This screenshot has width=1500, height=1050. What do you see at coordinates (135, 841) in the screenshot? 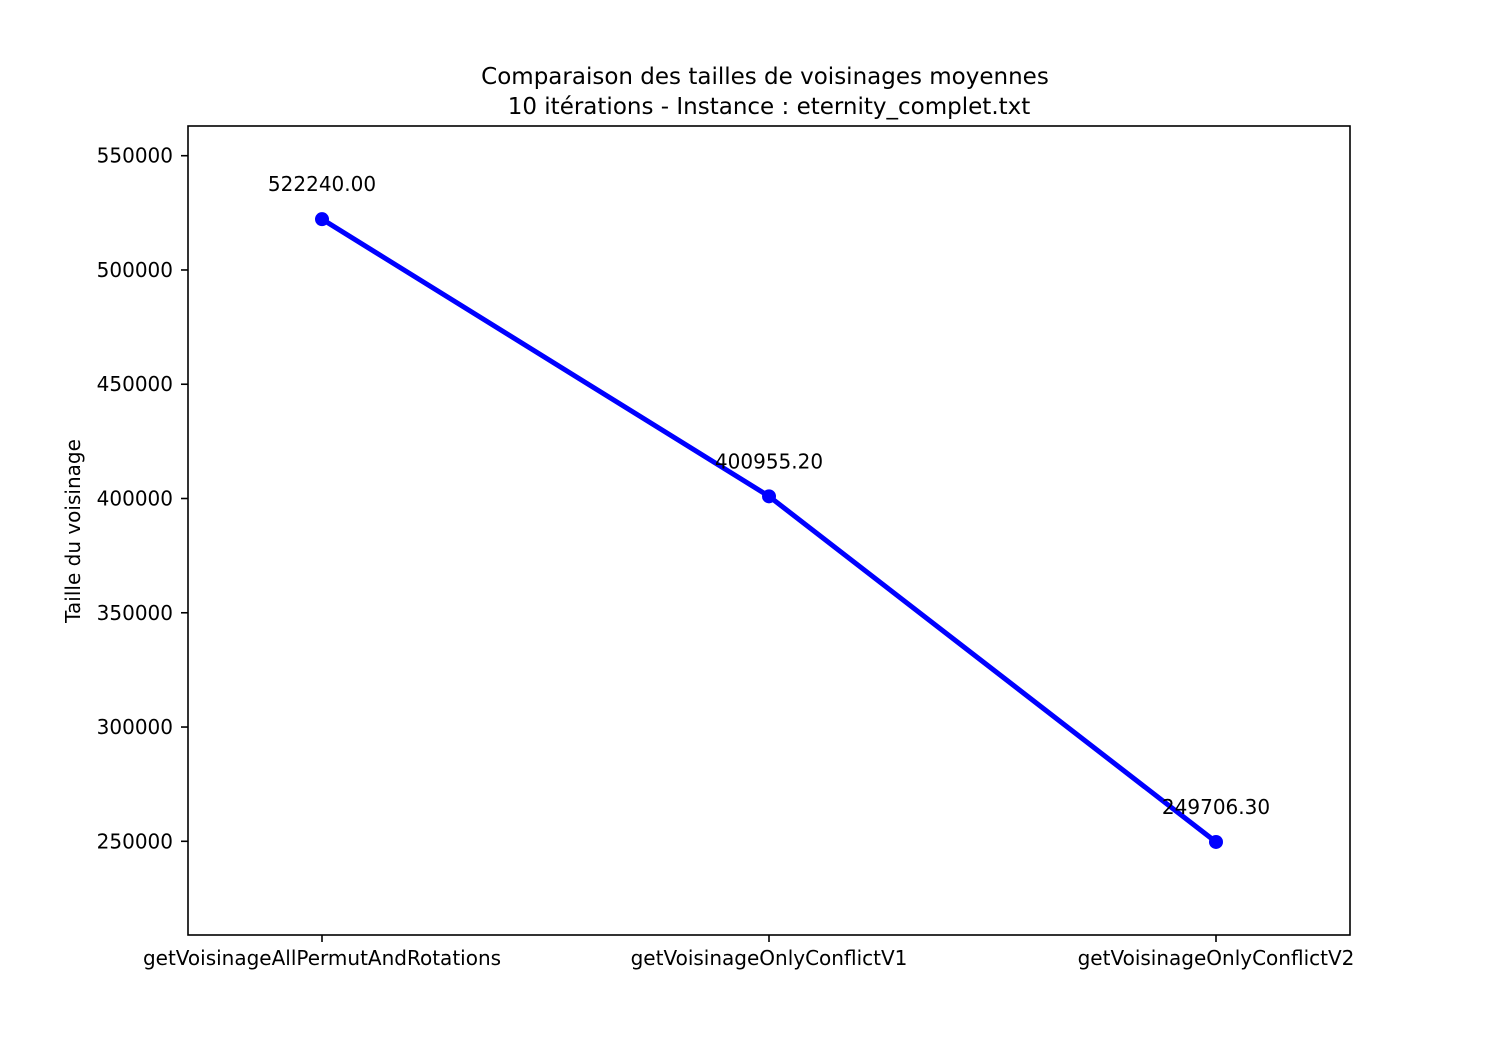
I see `y-tick-label: 250000` at bounding box center [135, 841].